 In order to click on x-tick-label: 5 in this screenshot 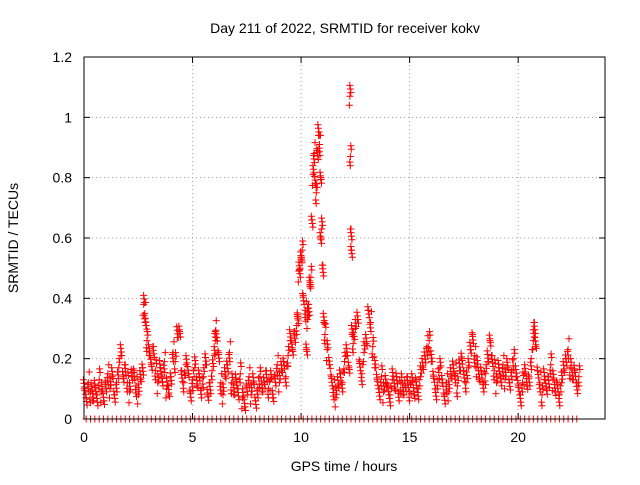, I will do `click(193, 437)`.